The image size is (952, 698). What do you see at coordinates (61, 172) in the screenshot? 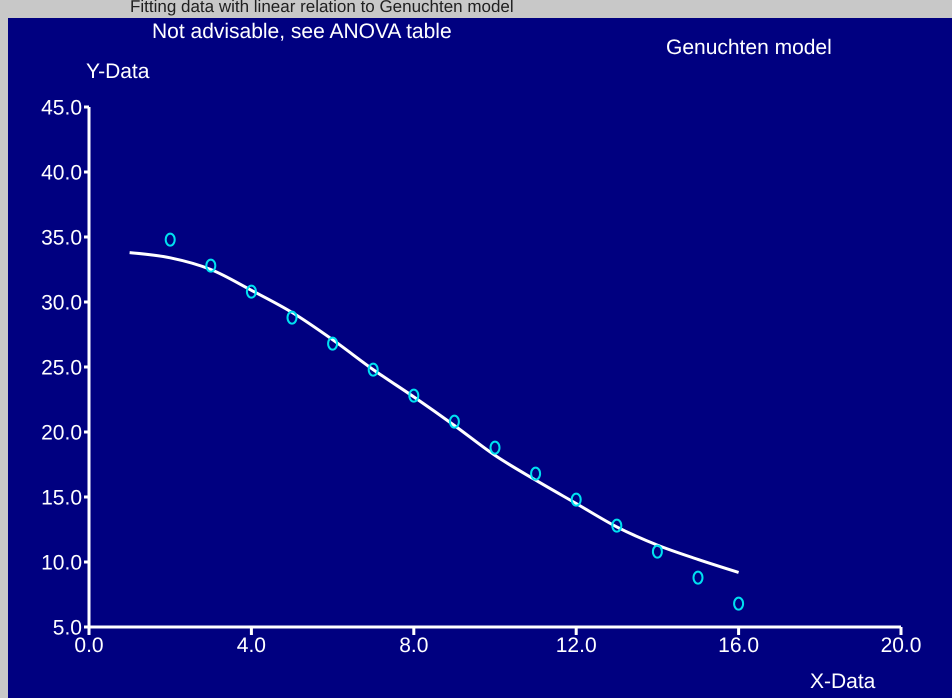
I see `y-tick-label: 40.0` at bounding box center [61, 172].